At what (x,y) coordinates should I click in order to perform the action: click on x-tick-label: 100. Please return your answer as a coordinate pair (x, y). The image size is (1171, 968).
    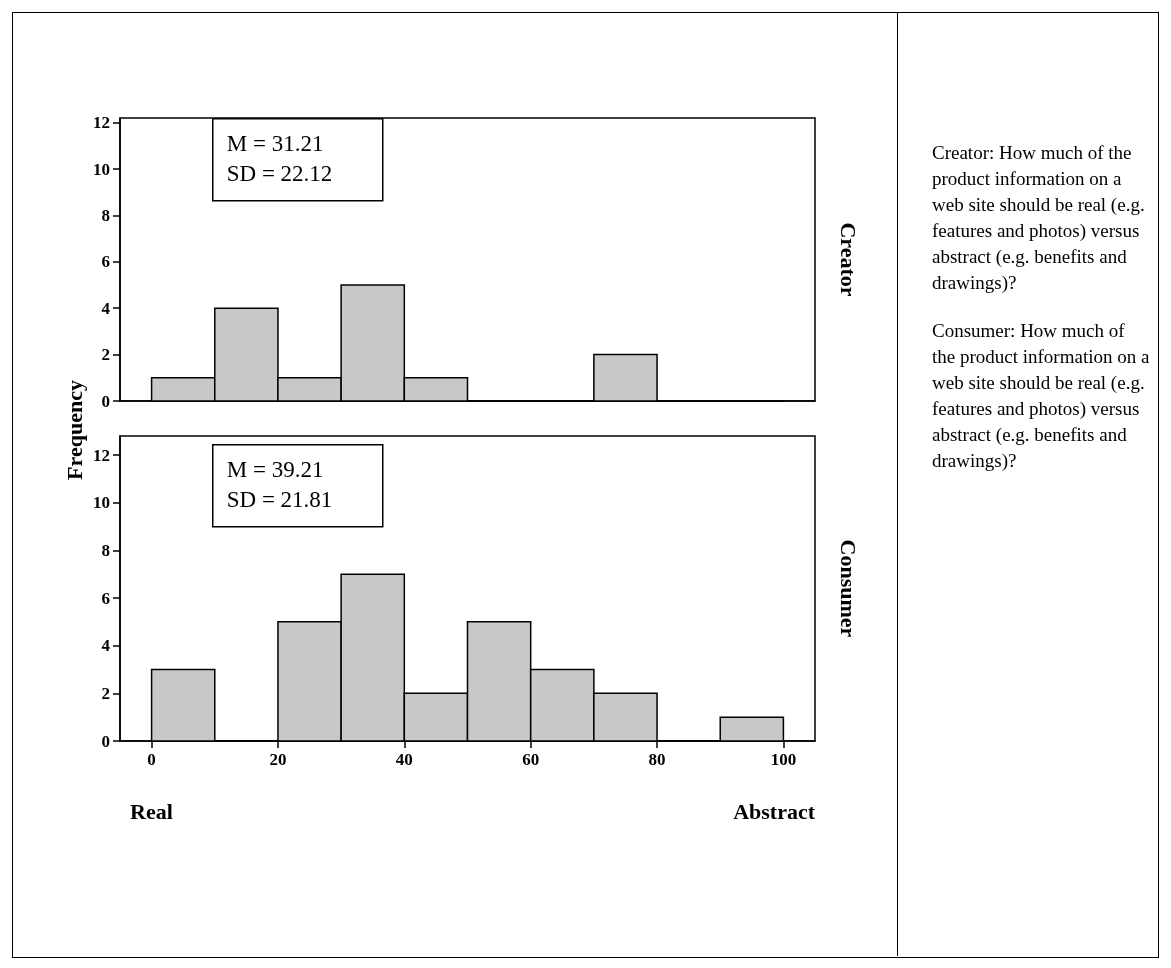
    Looking at the image, I should click on (783, 759).